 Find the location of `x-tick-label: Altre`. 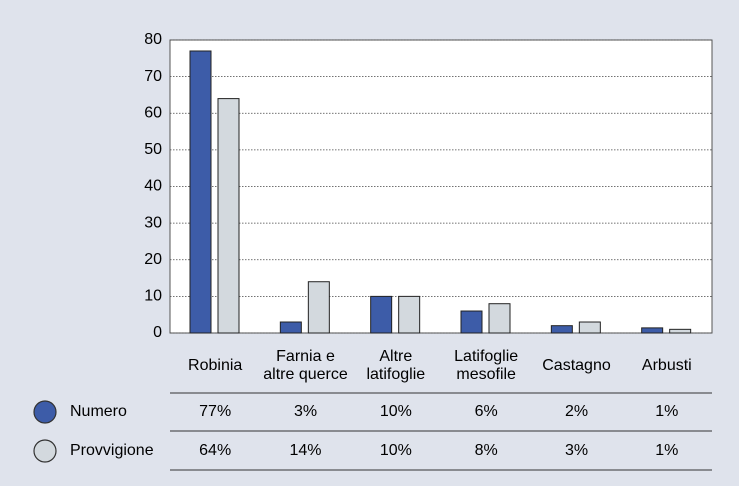

x-tick-label: Altre is located at coordinates (395, 356).